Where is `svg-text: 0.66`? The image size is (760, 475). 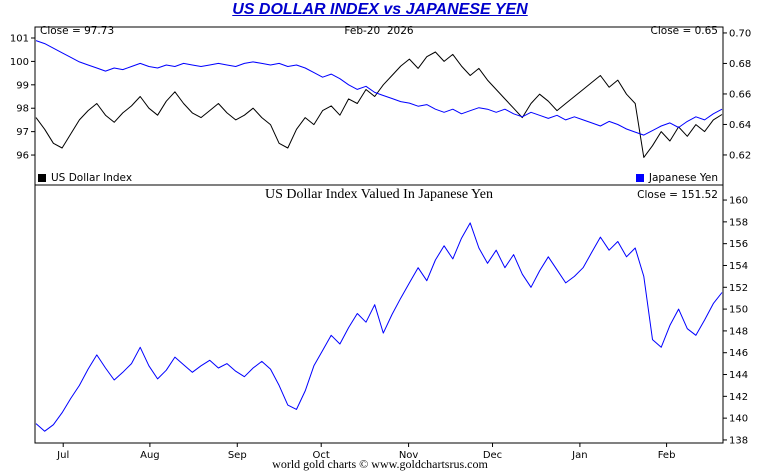
svg-text: 0.66 is located at coordinates (740, 94).